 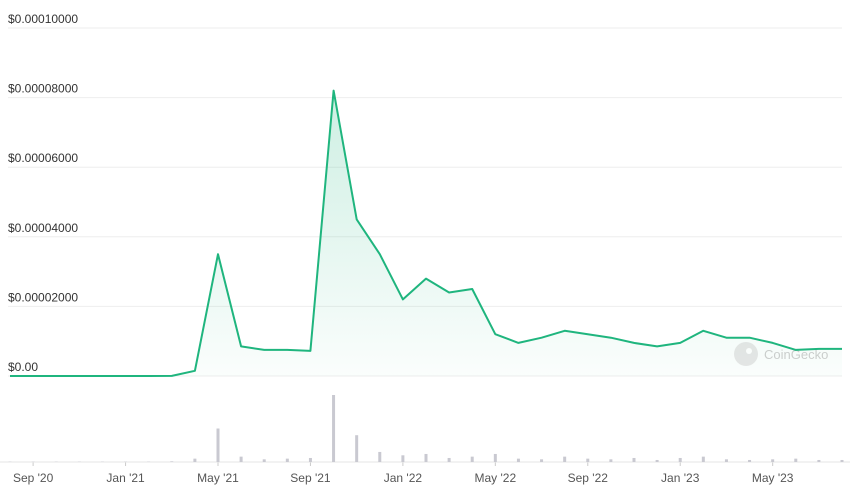 I want to click on watermark-logo, so click(x=746, y=354).